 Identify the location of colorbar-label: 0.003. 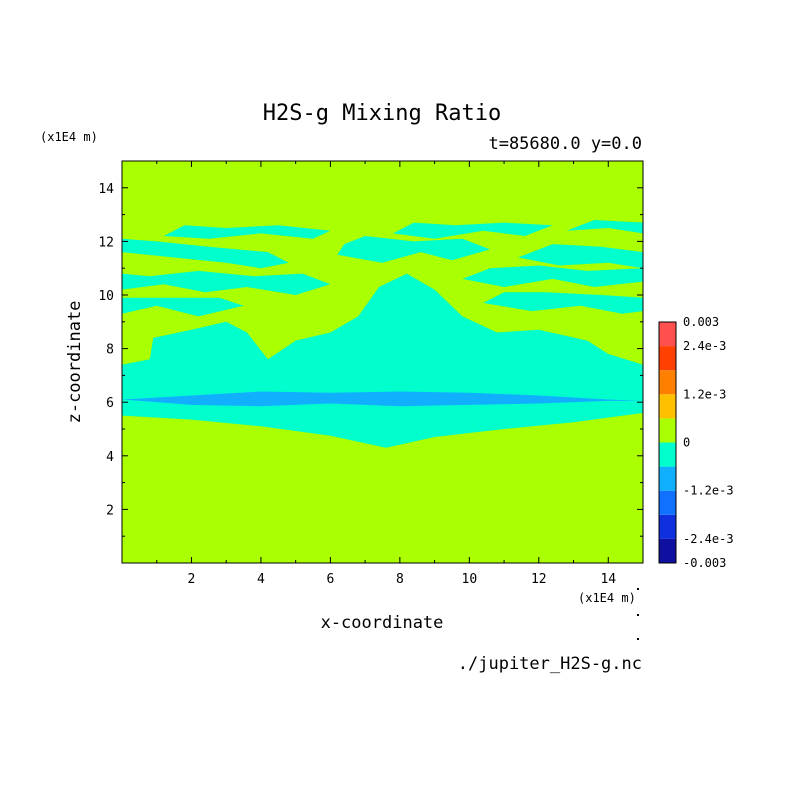
(701, 322).